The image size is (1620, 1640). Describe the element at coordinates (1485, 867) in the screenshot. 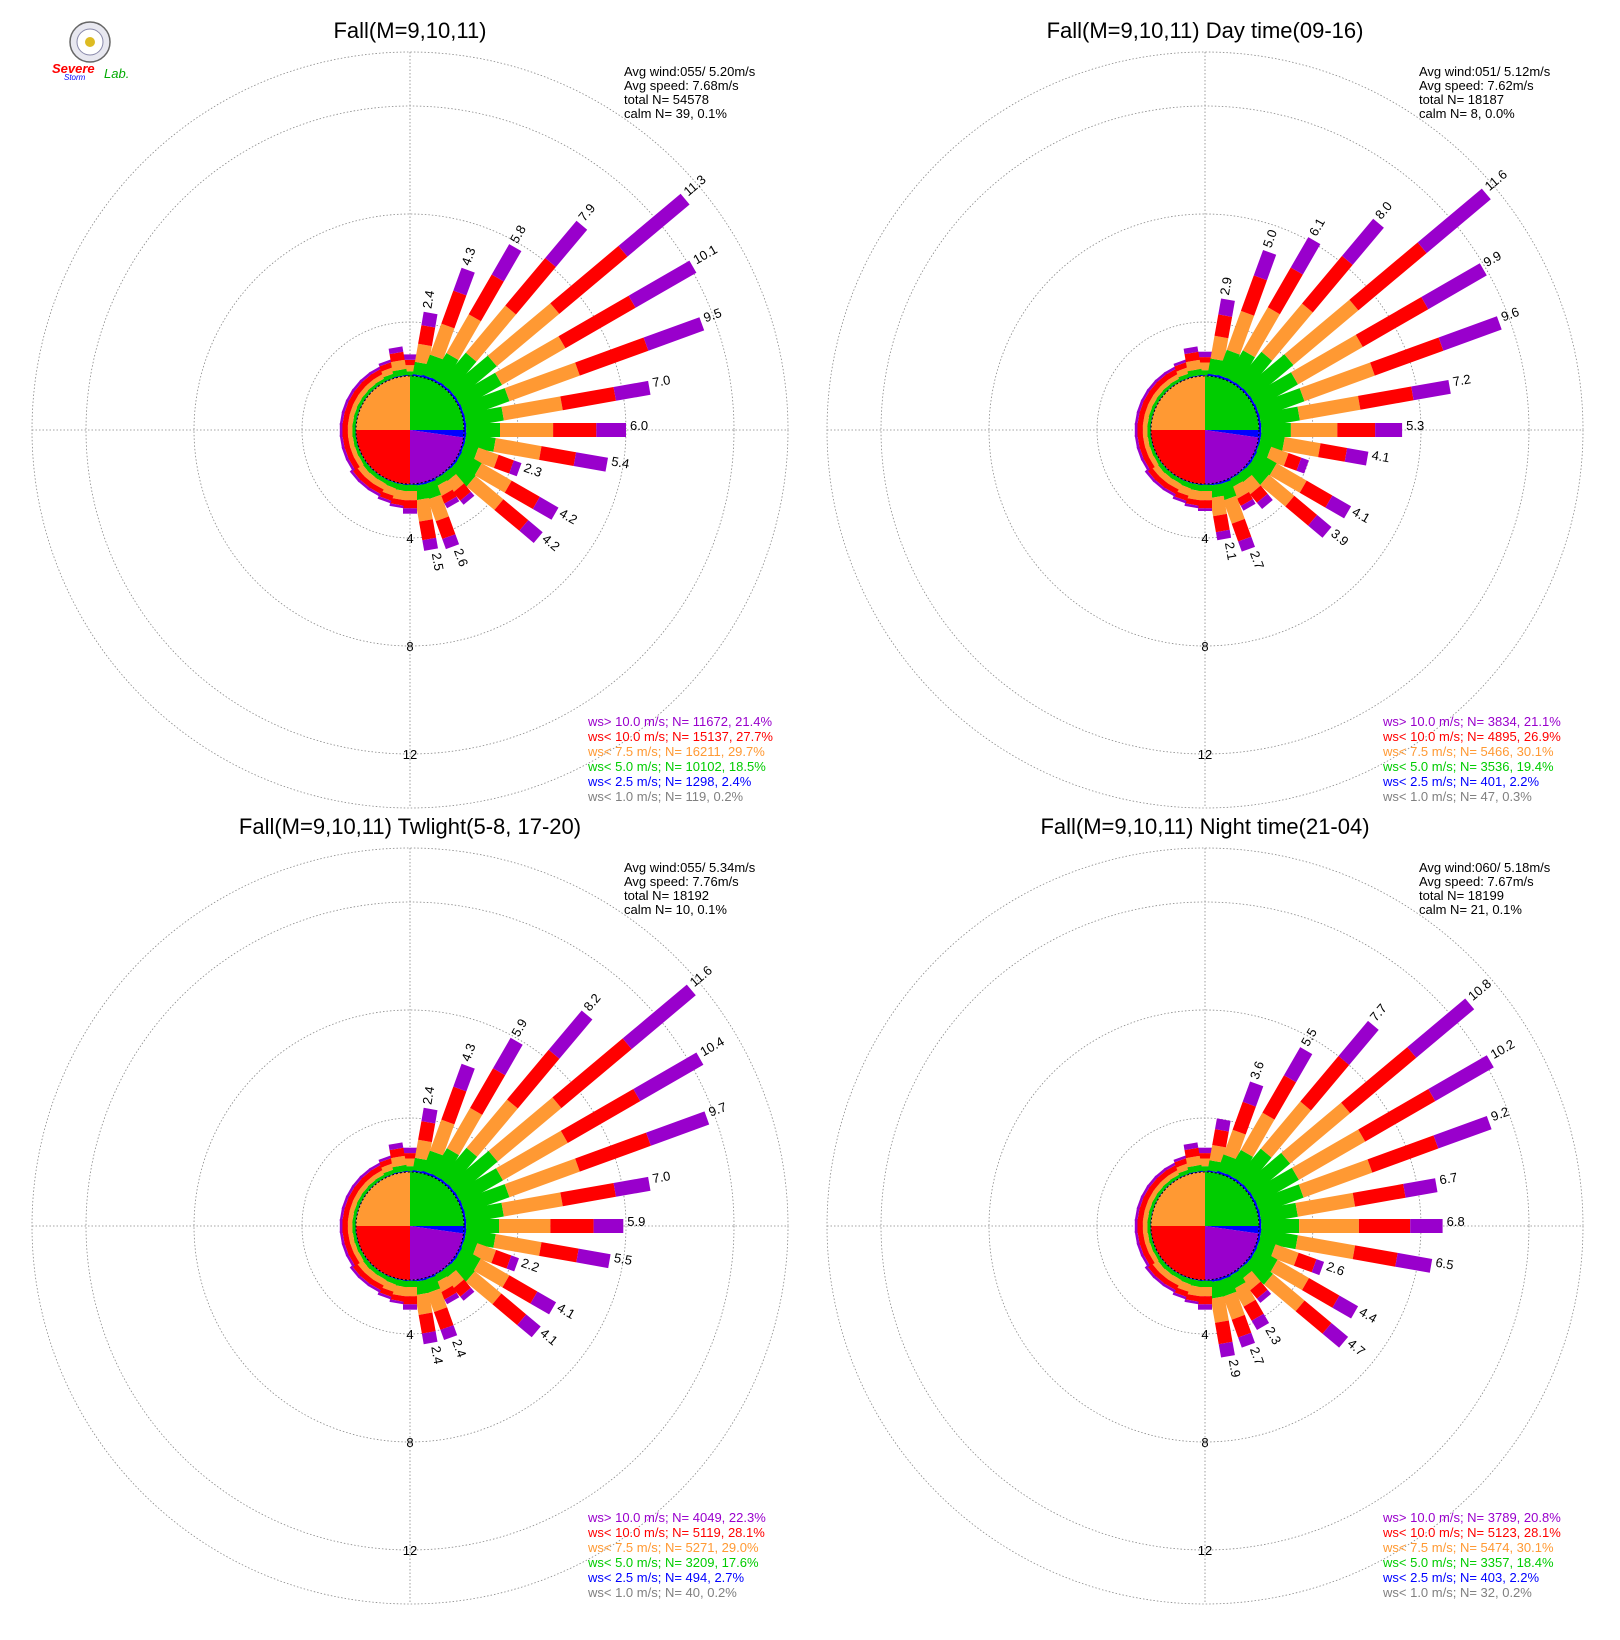

I see `summary-line: Avg wind:060/ 5.18m/s` at that location.